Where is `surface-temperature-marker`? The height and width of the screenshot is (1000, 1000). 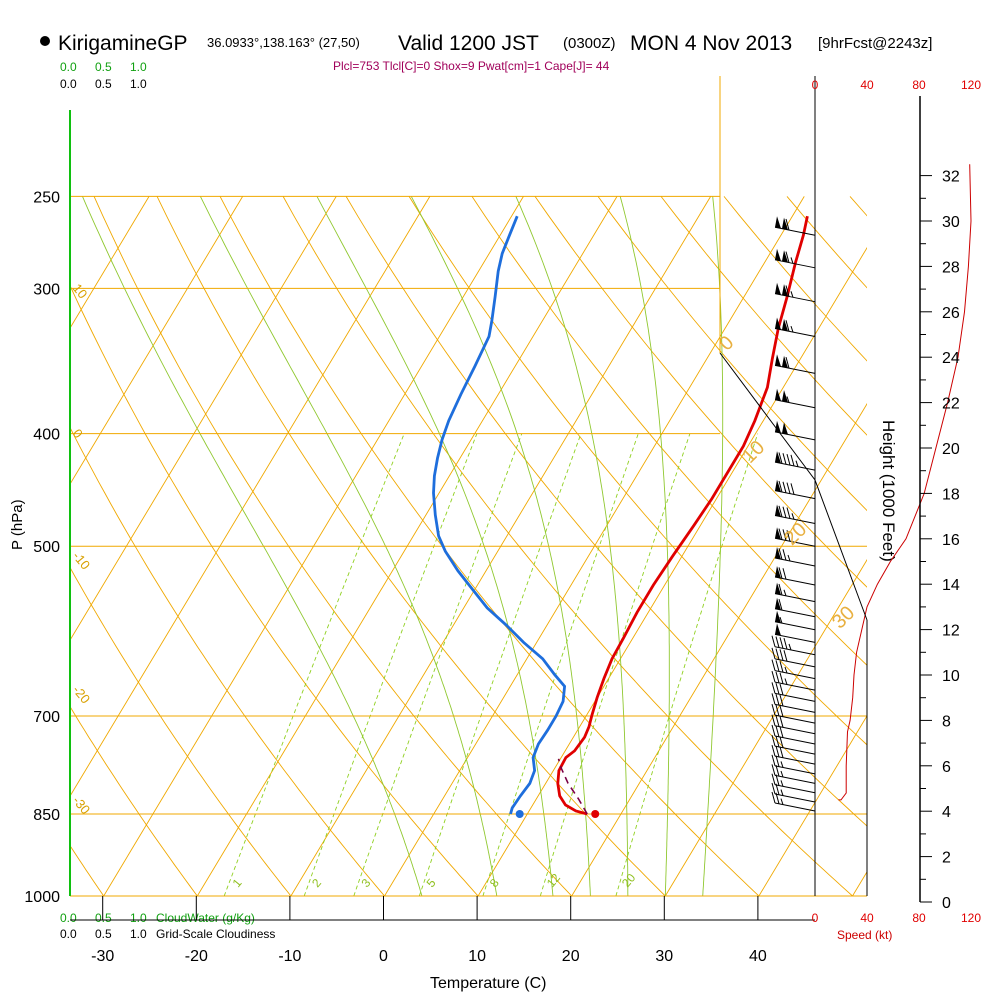
surface-temperature-marker is located at coordinates (595, 813).